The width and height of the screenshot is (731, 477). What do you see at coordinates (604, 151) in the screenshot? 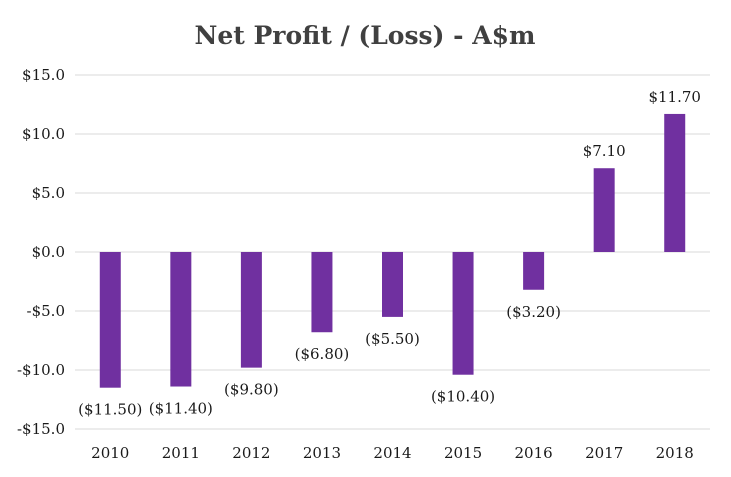
I see `data-label: $7.10` at bounding box center [604, 151].